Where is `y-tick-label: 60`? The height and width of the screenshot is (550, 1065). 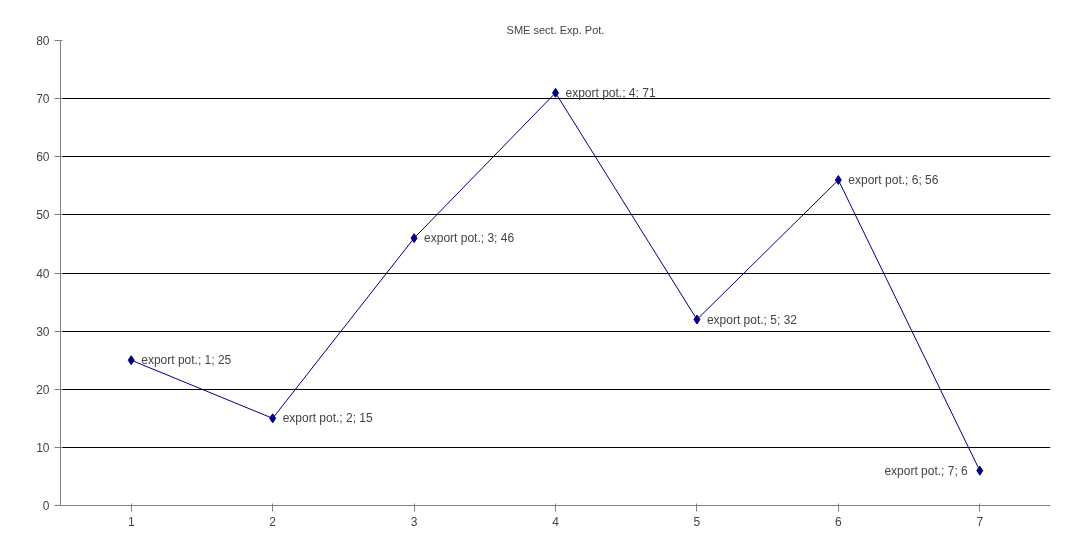
y-tick-label: 60 is located at coordinates (43, 157).